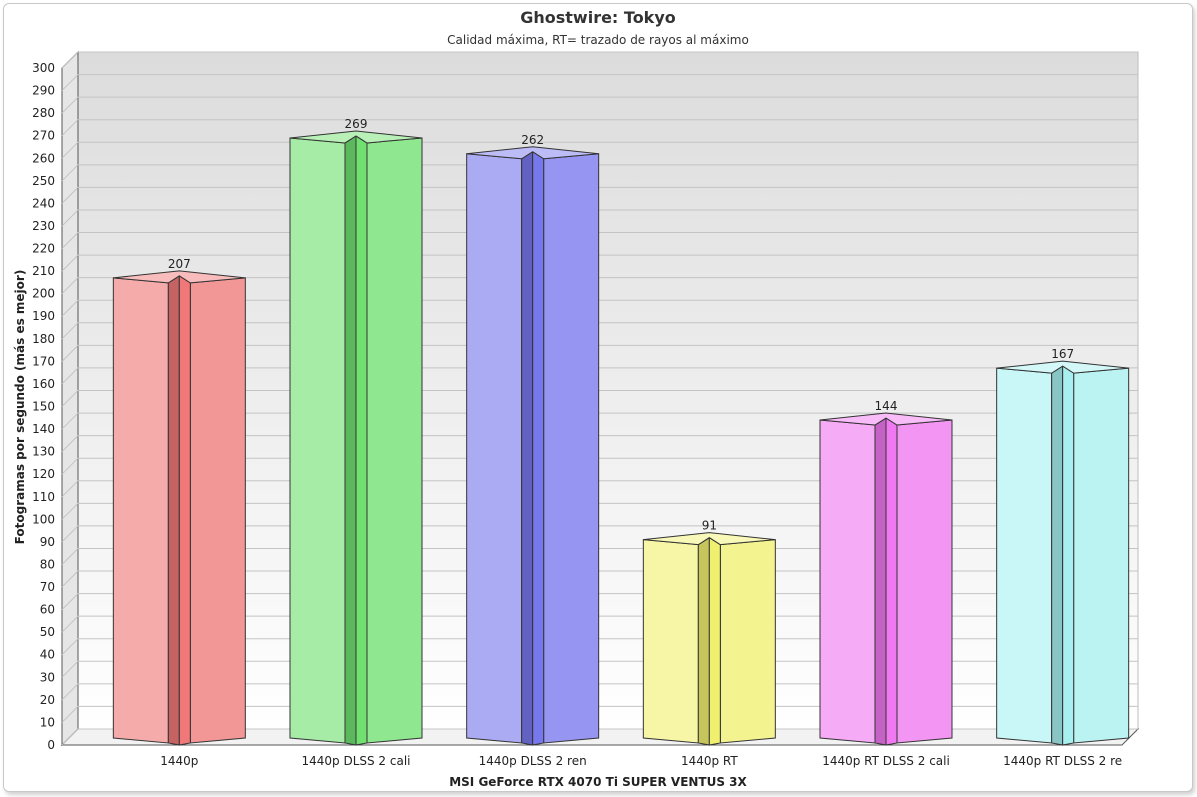 The image size is (1197, 797). Describe the element at coordinates (43, 136) in the screenshot. I see `y-tick-label: 270` at that location.